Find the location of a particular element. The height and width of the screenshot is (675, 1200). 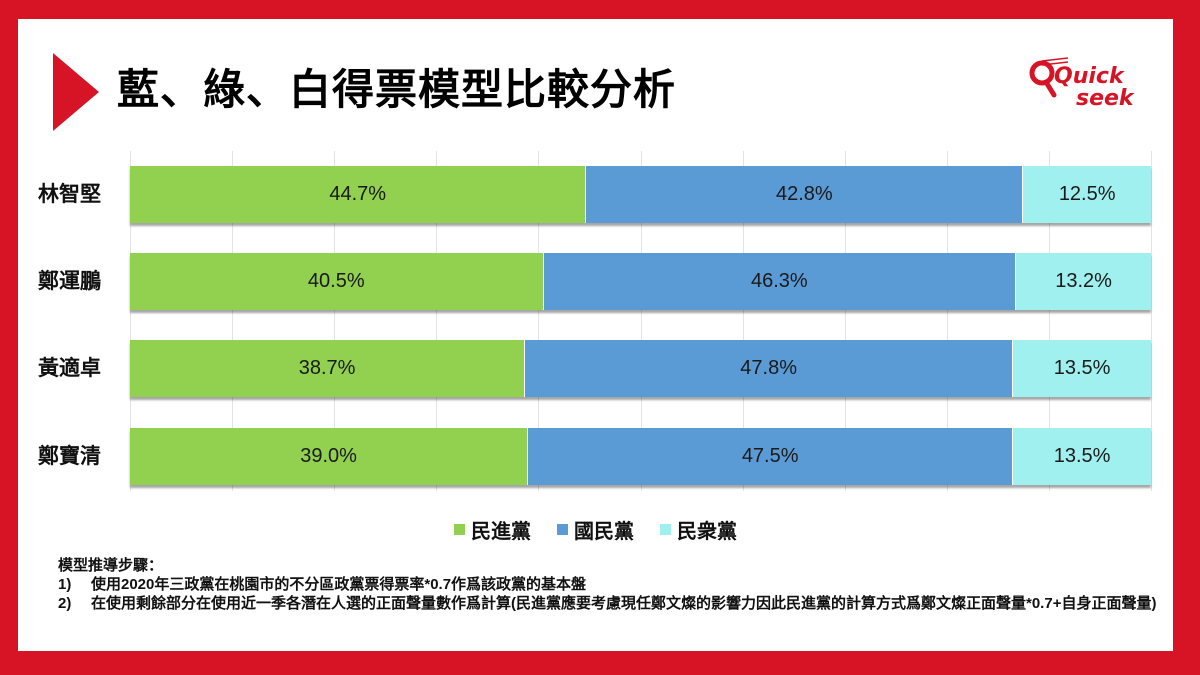

svg-text: Quick is located at coordinates (1089, 76).